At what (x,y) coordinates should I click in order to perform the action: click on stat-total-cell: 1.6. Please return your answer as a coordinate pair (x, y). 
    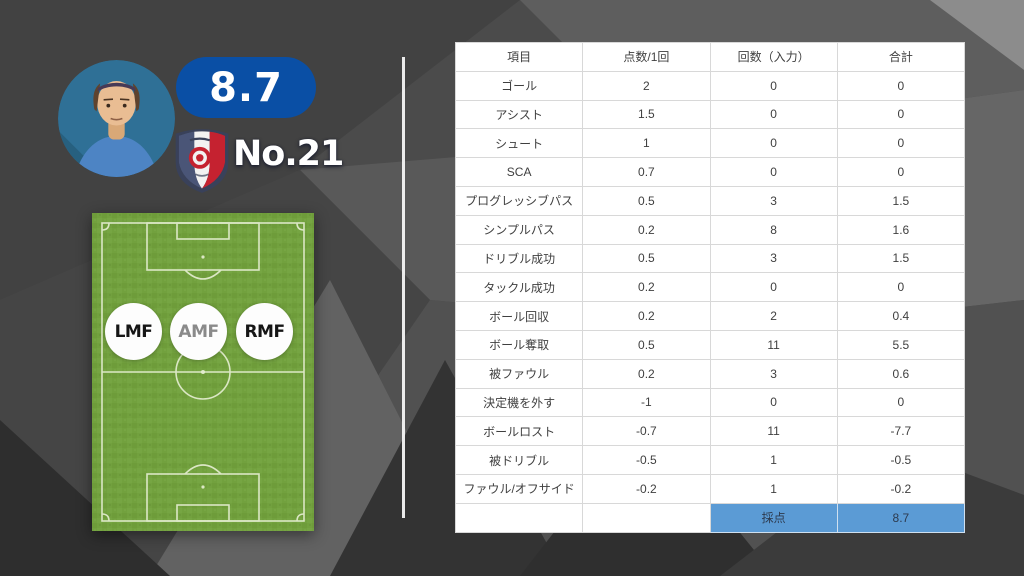
    Looking at the image, I should click on (901, 229).